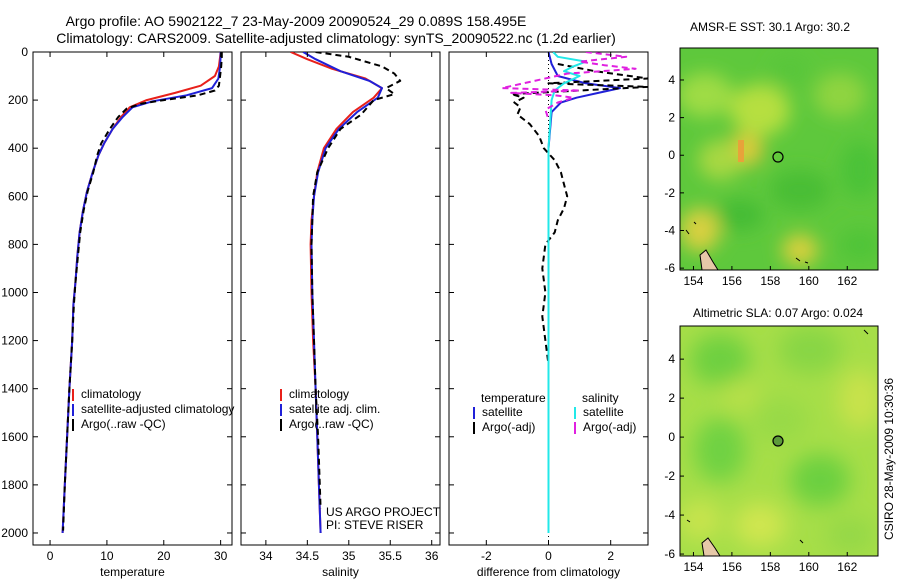 Image resolution: width=900 pixels, height=580 pixels. What do you see at coordinates (778, 313) in the screenshot?
I see `sla-map-title: Altimetric SLA: 0.07 Argo: 0.024` at bounding box center [778, 313].